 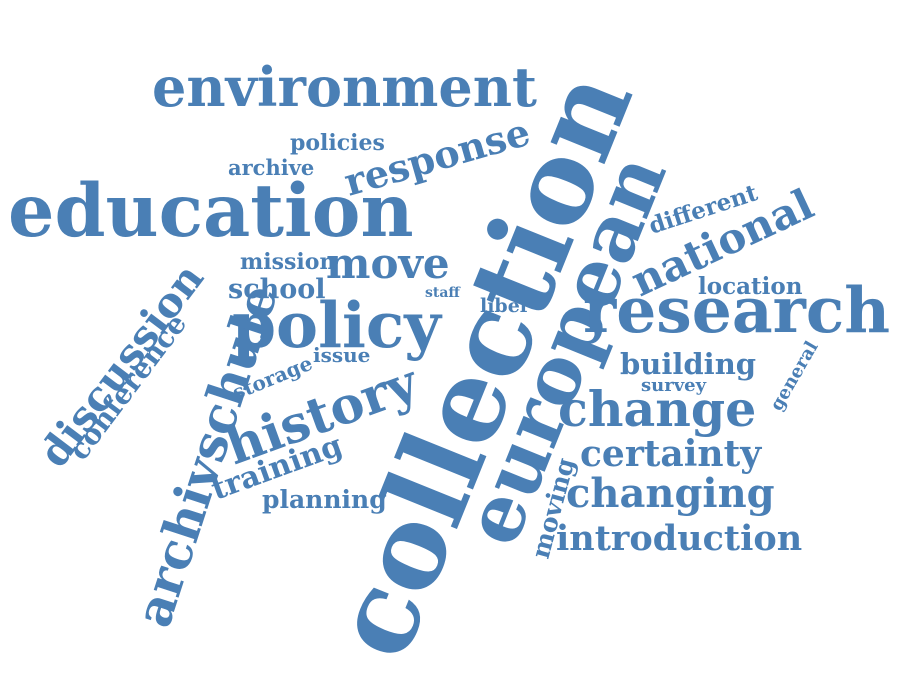 I want to click on word-certainty: certainty, so click(x=671, y=454).